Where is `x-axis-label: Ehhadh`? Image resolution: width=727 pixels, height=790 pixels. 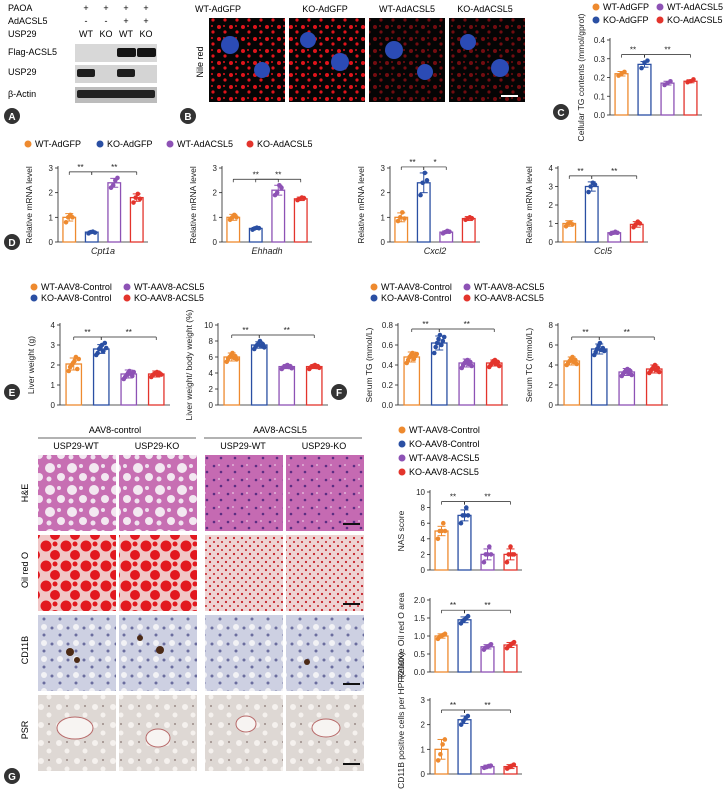 x-axis-label: Ehhadh is located at coordinates (266, 251).